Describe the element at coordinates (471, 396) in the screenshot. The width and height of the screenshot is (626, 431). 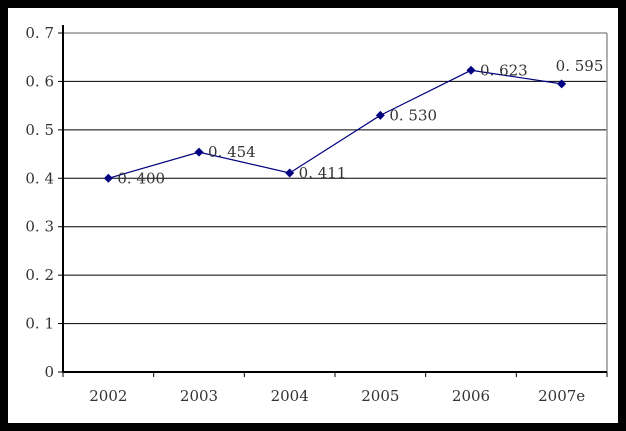
I see `x-tick-label: 2006` at that location.